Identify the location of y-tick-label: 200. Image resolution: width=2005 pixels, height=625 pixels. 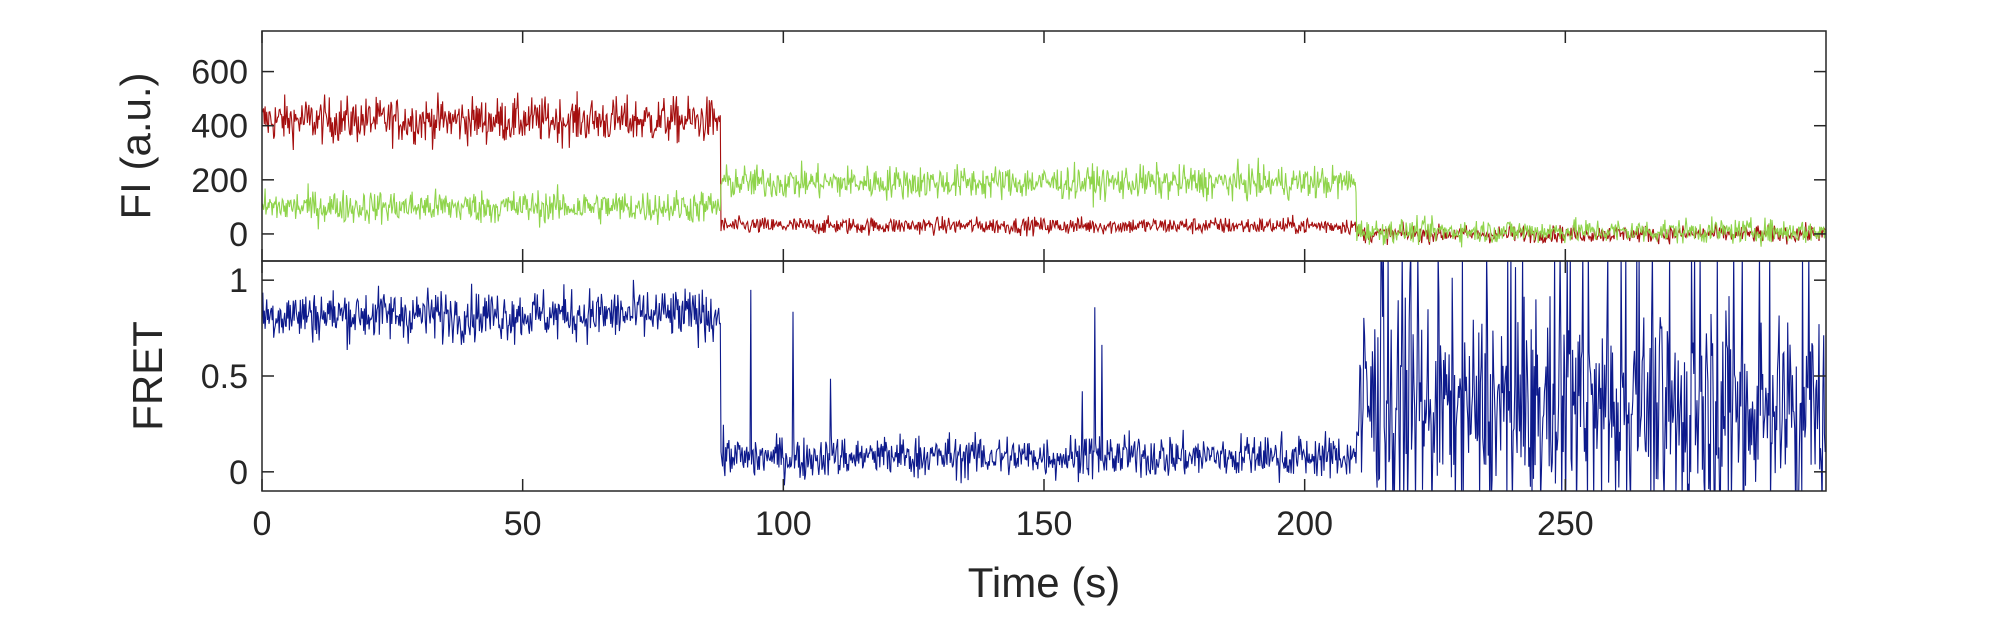
(219, 181).